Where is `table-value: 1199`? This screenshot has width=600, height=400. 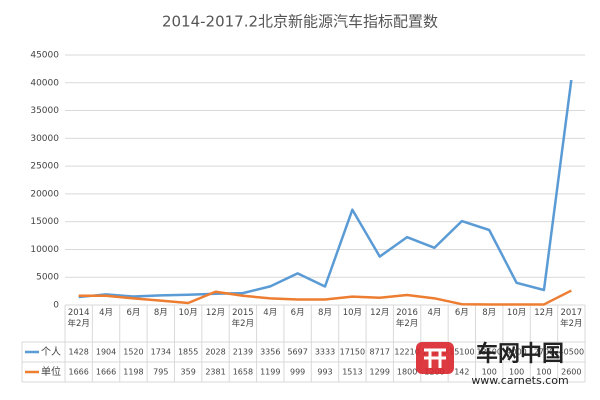
table-value: 1199 is located at coordinates (270, 372).